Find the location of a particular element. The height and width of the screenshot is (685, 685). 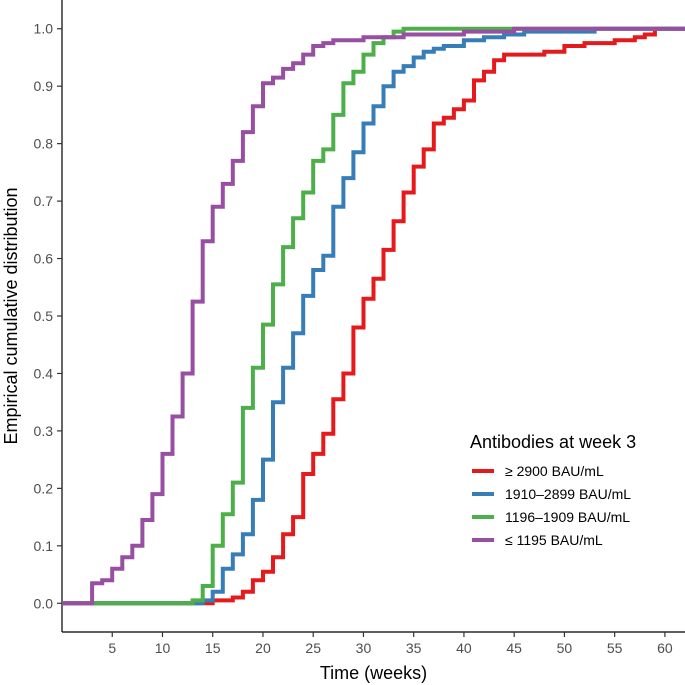

y-tick-label: 0.8 is located at coordinates (44, 144).